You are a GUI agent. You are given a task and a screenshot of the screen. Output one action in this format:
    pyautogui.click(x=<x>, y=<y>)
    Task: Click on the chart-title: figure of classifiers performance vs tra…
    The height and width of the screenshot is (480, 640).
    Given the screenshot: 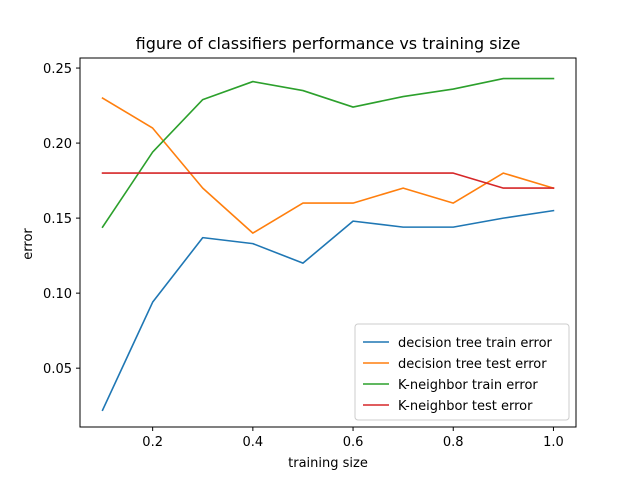 What is the action you would take?
    pyautogui.click(x=328, y=43)
    